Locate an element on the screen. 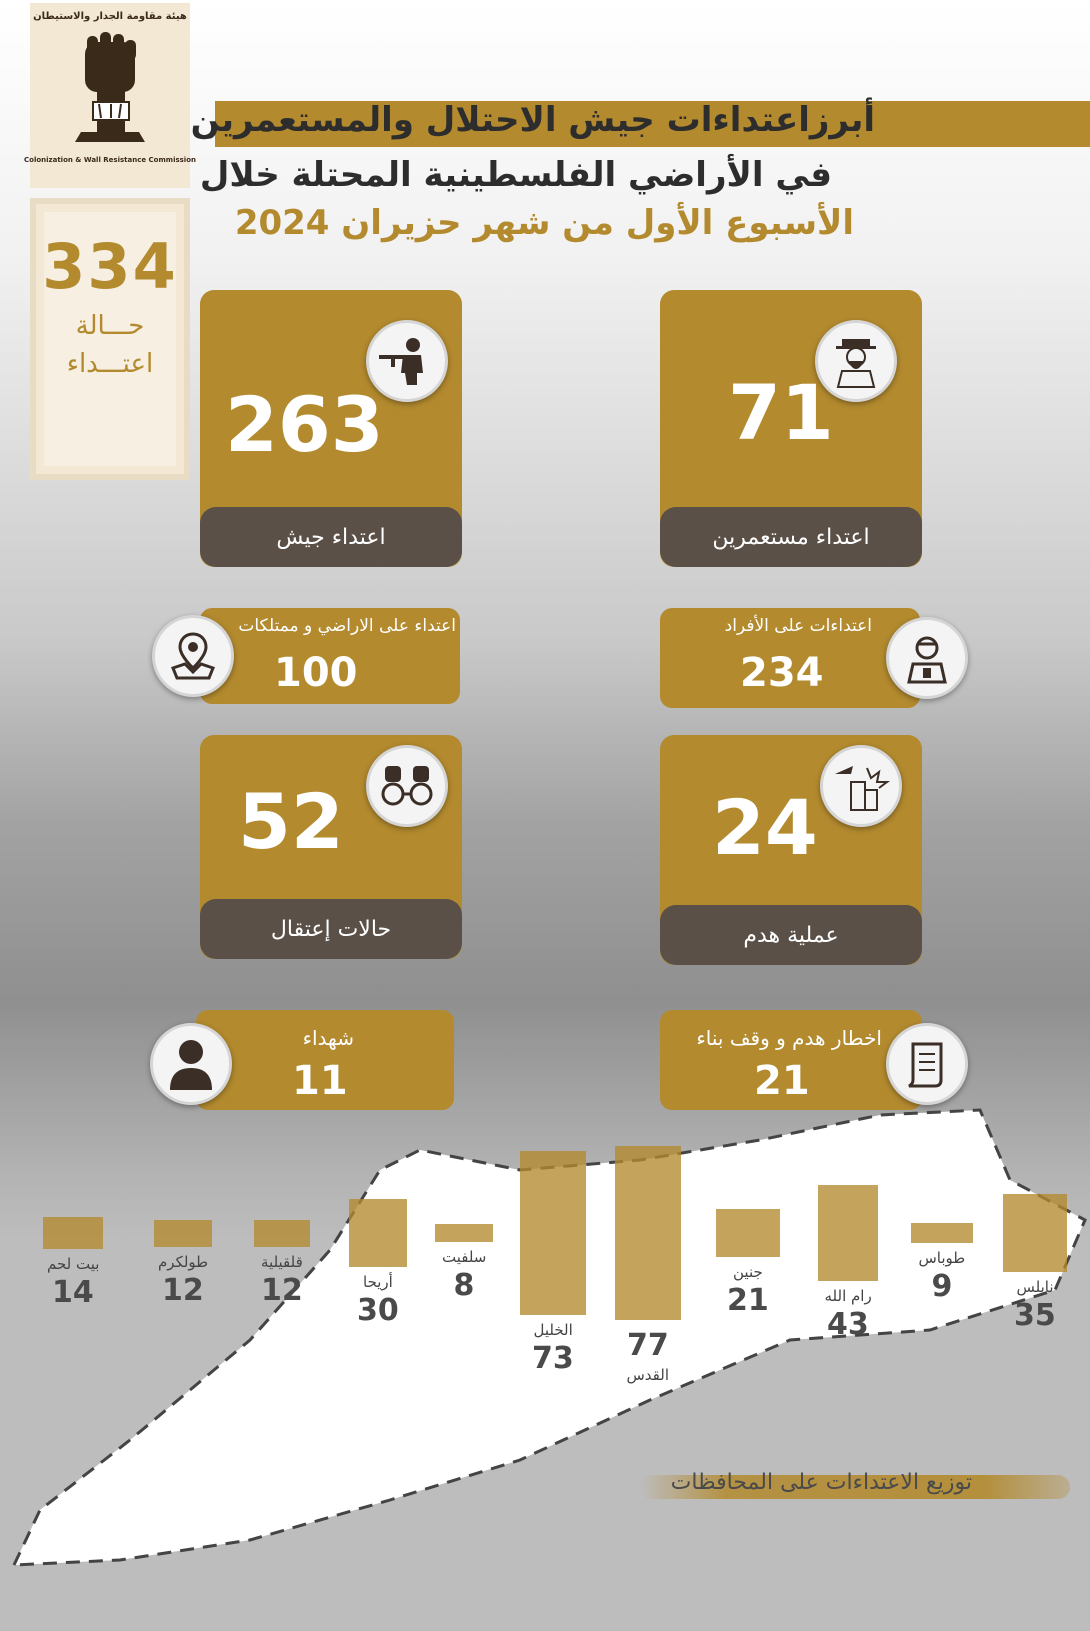 The image size is (1090, 1631). region-value-5: 73 is located at coordinates (553, 1359).